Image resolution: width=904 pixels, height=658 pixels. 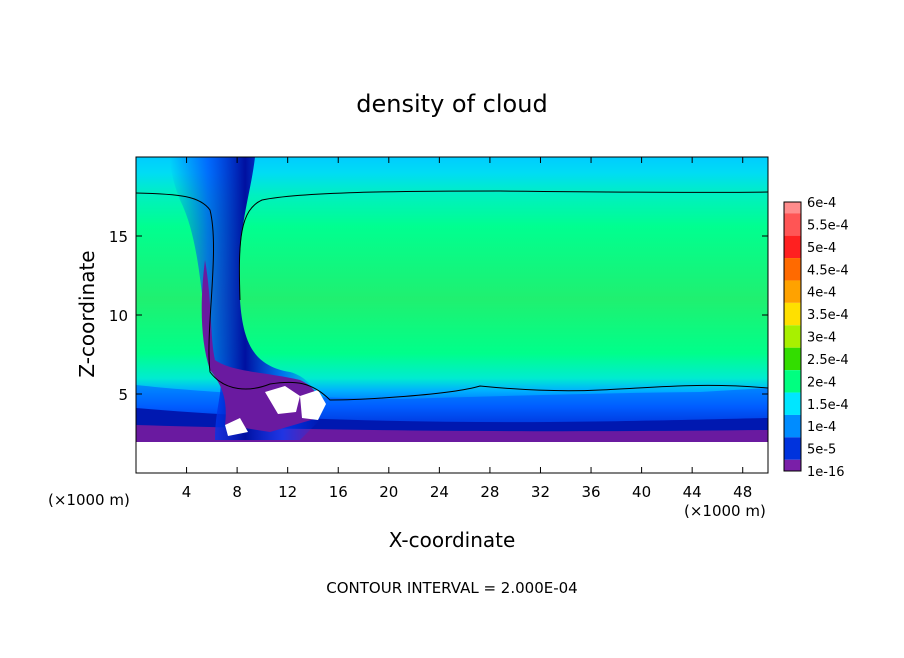 What do you see at coordinates (821, 203) in the screenshot?
I see `colorbar-label: 6e-4` at bounding box center [821, 203].